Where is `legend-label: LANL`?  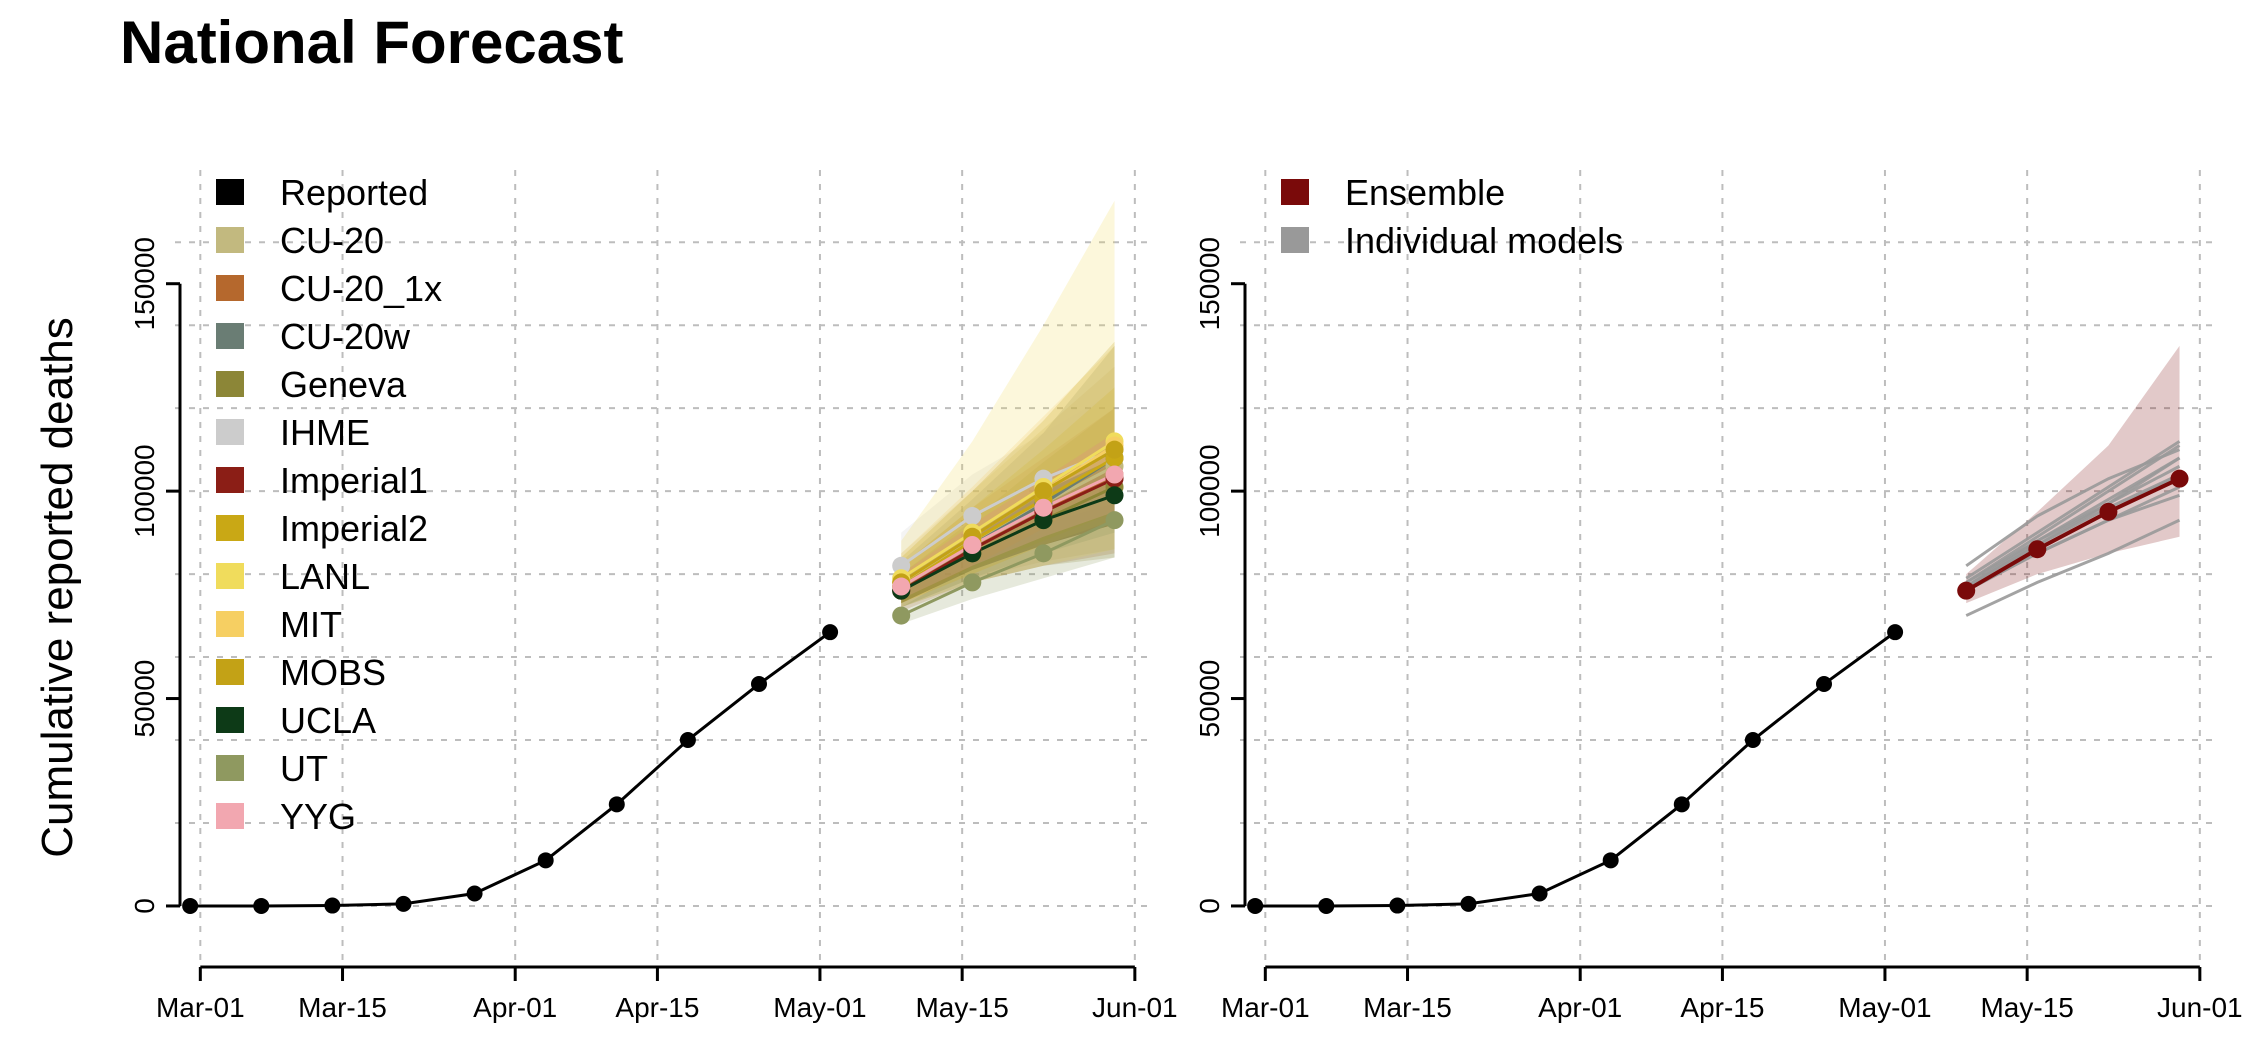
legend-label: LANL is located at coordinates (325, 576).